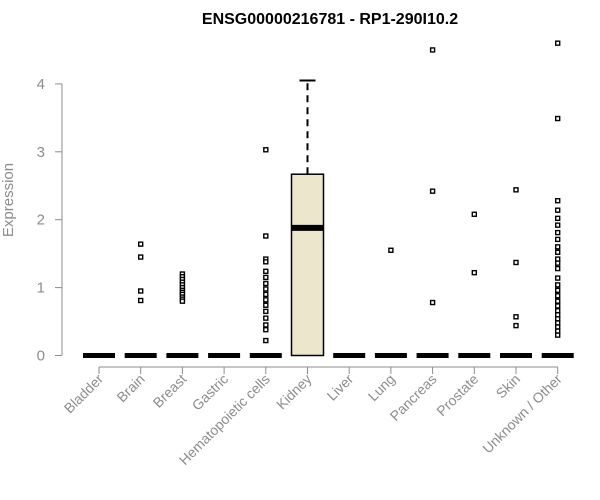 The width and height of the screenshot is (600, 500). Describe the element at coordinates (41, 288) in the screenshot. I see `y-tick-label: 1` at that location.